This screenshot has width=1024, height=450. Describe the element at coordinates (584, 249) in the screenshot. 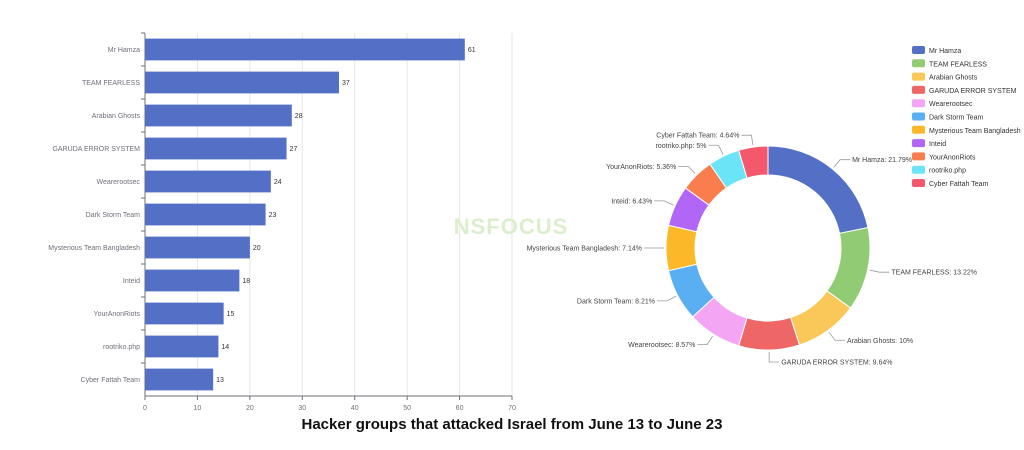

I see `slice-label: Mysterious Team Bangladesh: 7.14%` at that location.